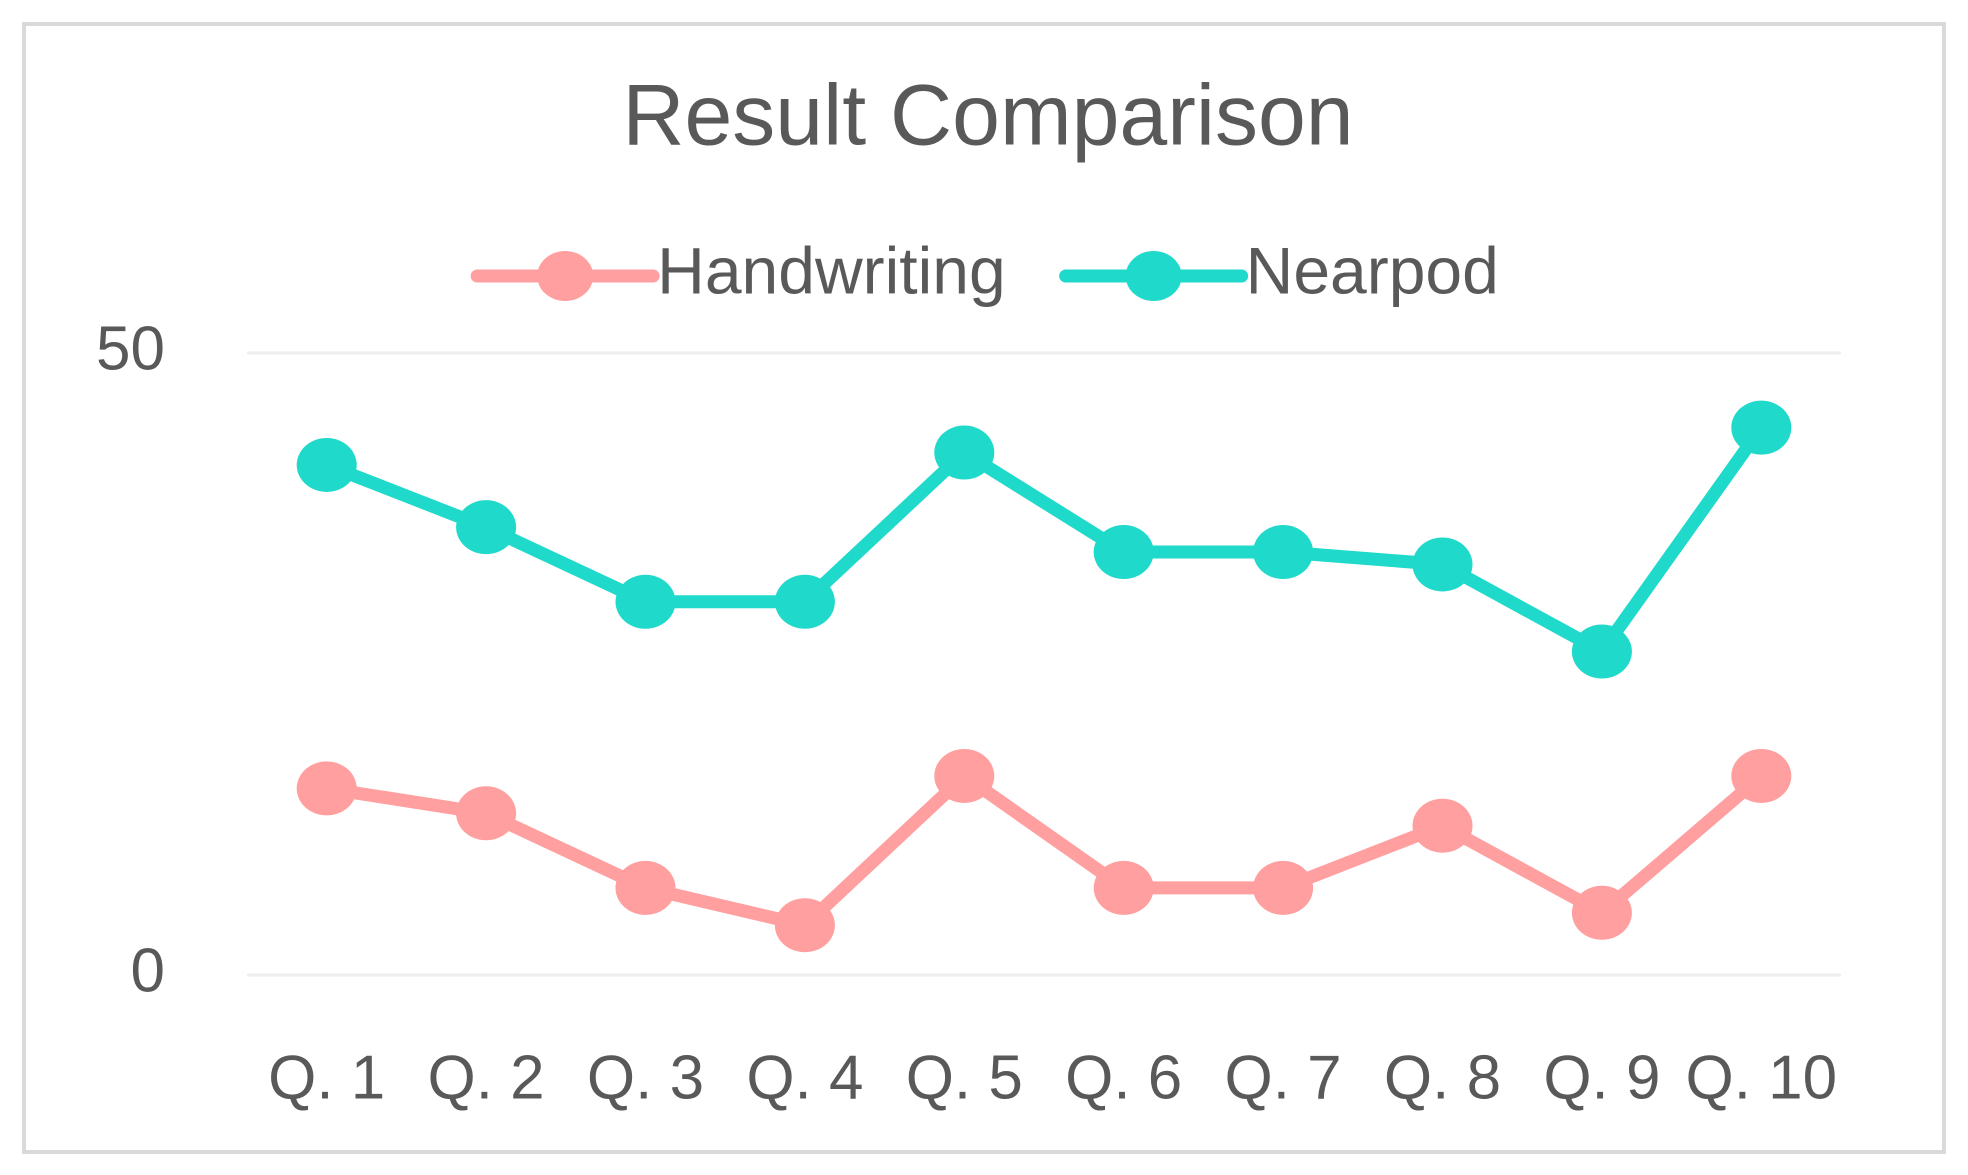 The width and height of the screenshot is (1968, 1175). What do you see at coordinates (1761, 1077) in the screenshot?
I see `x-tick-label: Q. 10` at bounding box center [1761, 1077].